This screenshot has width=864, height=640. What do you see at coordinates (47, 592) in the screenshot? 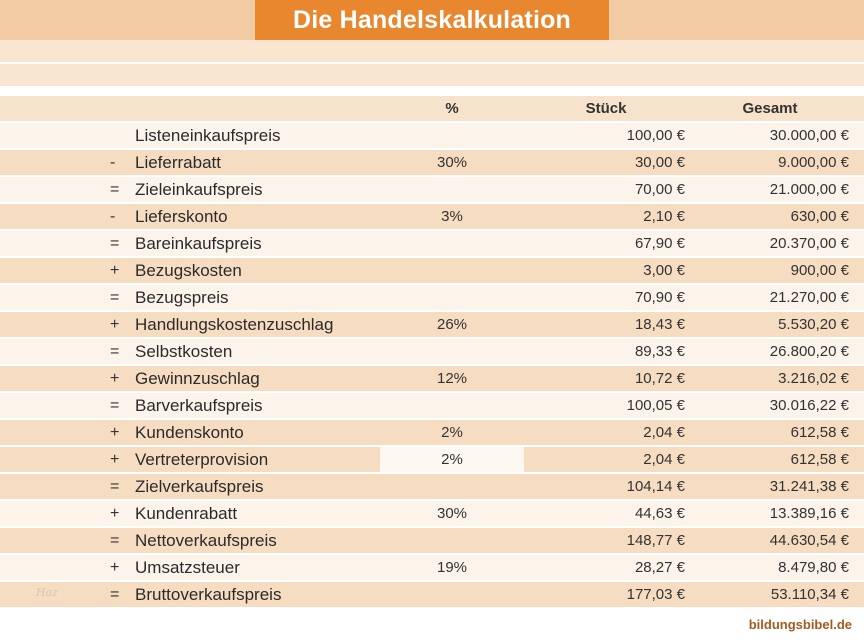
I see `watermark: Haz` at bounding box center [47, 592].